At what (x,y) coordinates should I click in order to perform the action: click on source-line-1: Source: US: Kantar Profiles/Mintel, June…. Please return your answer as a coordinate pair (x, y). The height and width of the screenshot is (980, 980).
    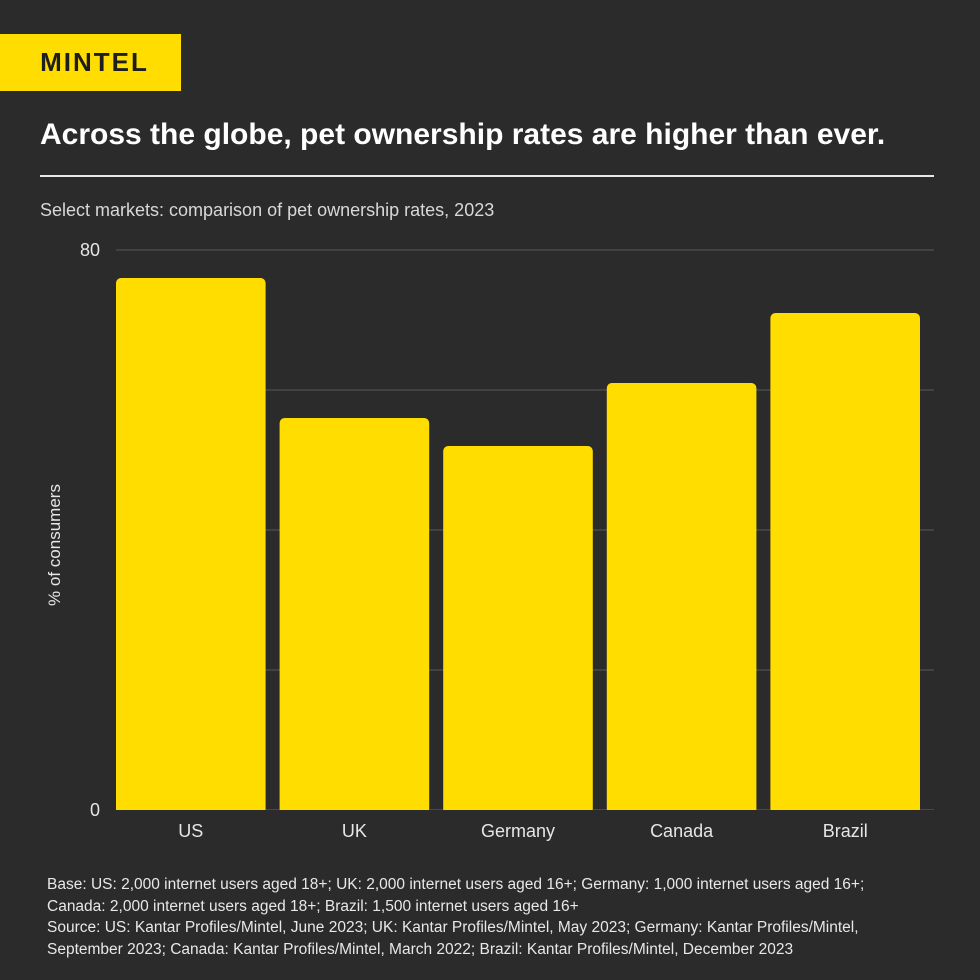
    Looking at the image, I should click on (453, 927).